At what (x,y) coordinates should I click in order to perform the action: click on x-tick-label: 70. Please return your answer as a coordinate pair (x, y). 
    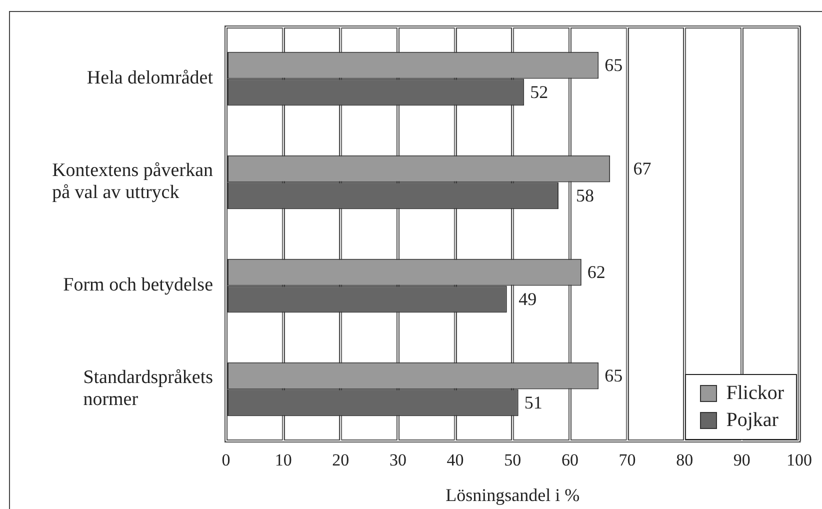
    Looking at the image, I should click on (627, 460).